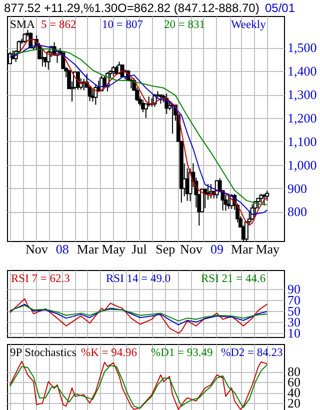 Image resolution: width=320 pixels, height=410 pixels. Describe the element at coordinates (40, 279) in the screenshot. I see `series-label: RSI 7 = 62.3` at that location.